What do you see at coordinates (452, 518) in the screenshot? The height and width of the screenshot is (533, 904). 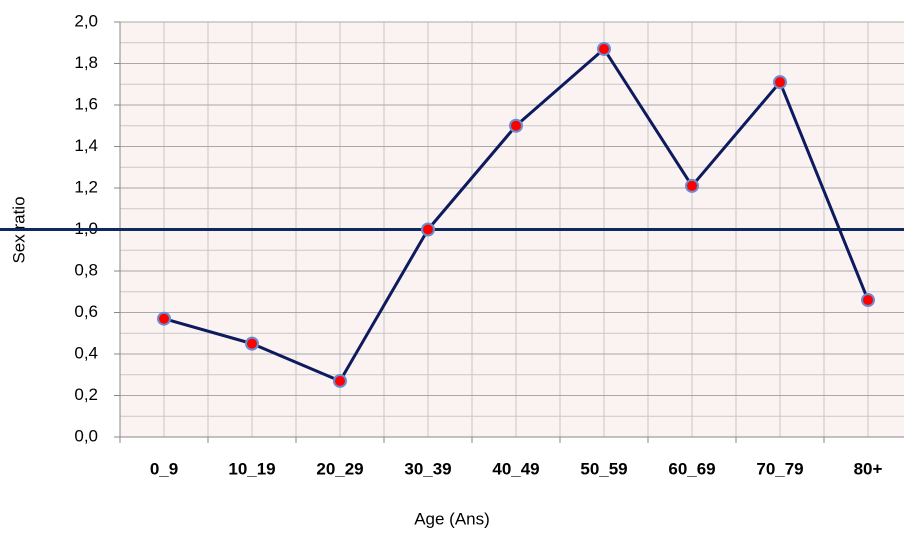 I see `x-axis-title: Age (Ans)` at bounding box center [452, 518].